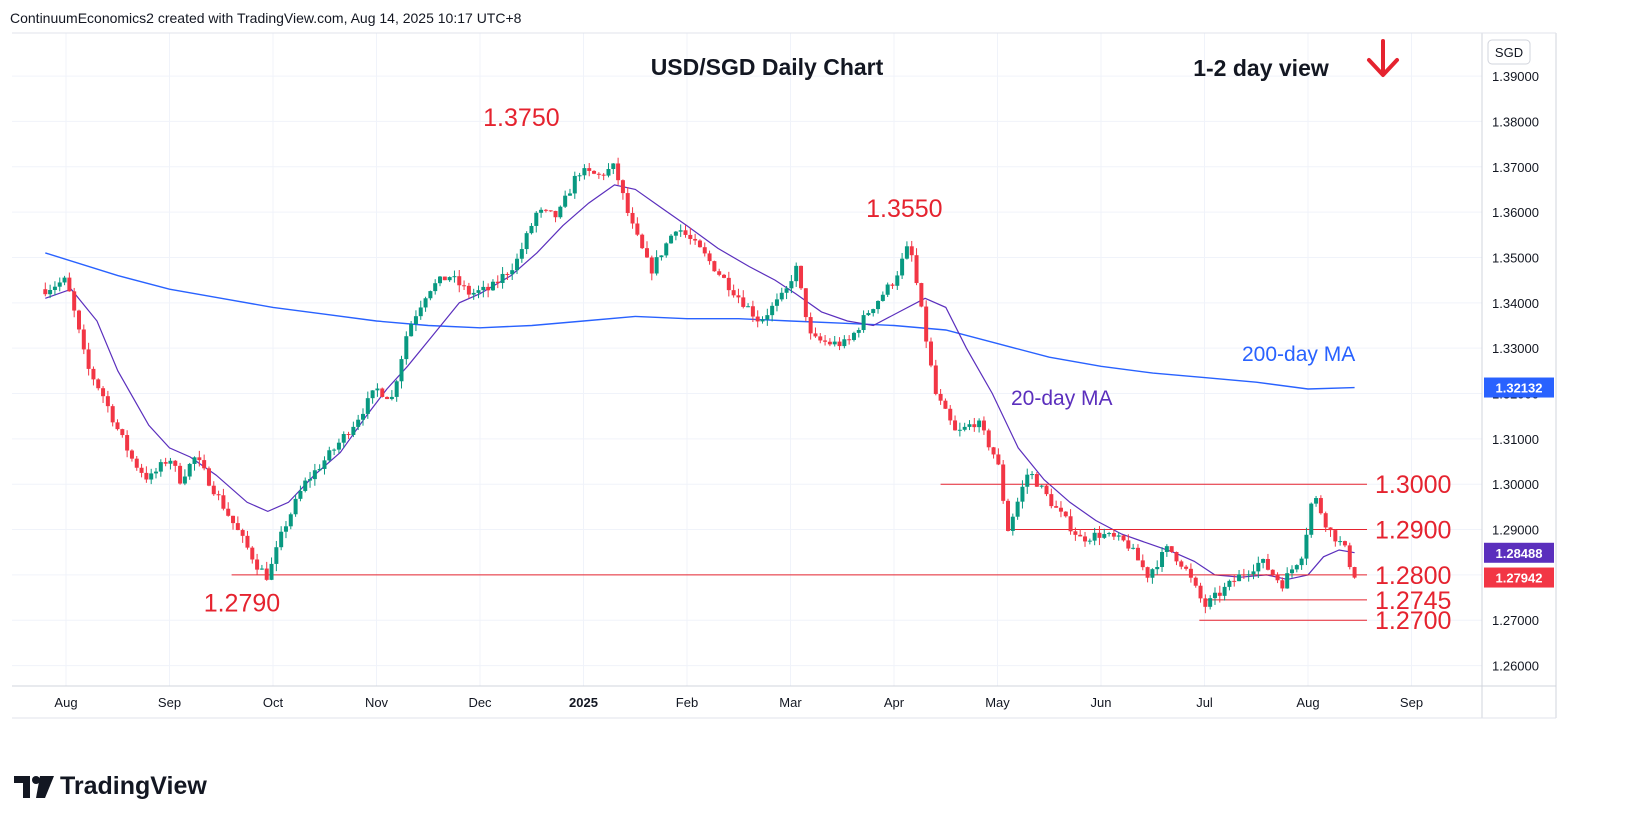  I want to click on ma200-label: 200-day MA, so click(1298, 354).